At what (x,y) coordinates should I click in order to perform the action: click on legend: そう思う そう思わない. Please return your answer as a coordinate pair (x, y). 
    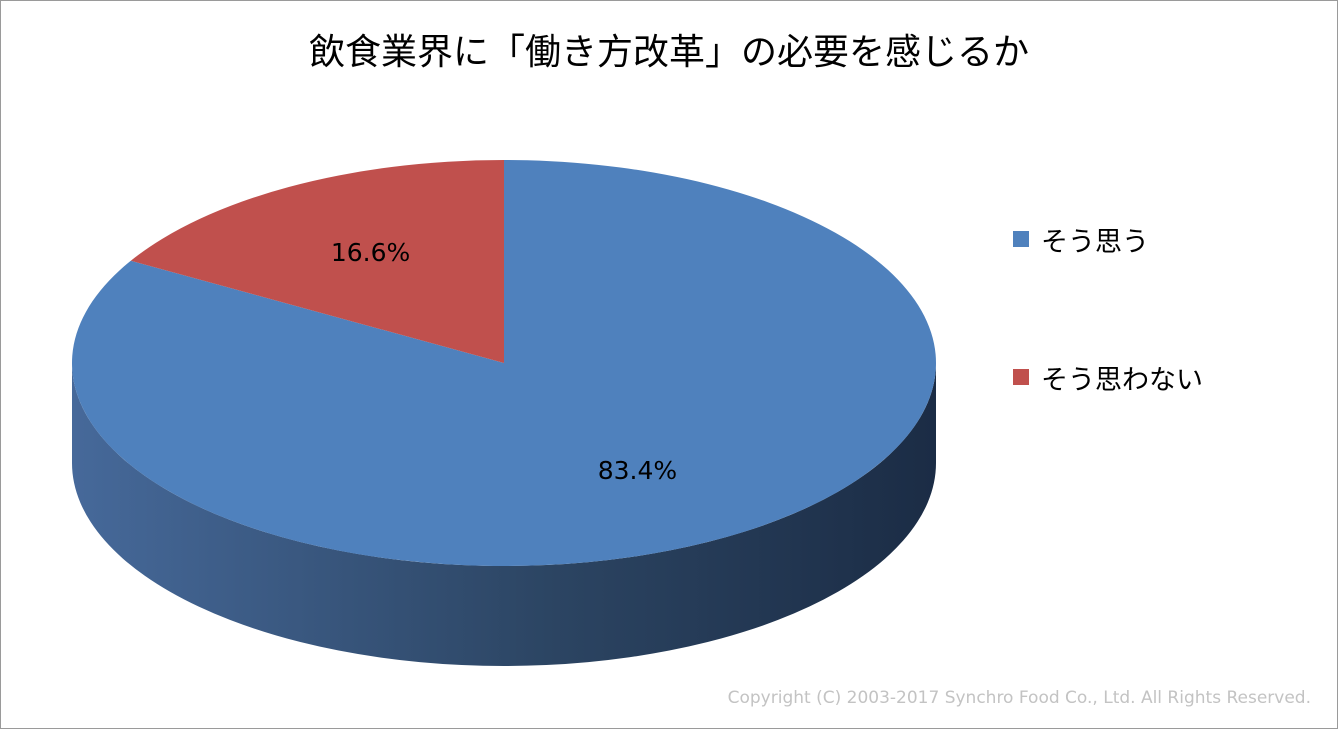
    Looking at the image, I should click on (1108, 357).